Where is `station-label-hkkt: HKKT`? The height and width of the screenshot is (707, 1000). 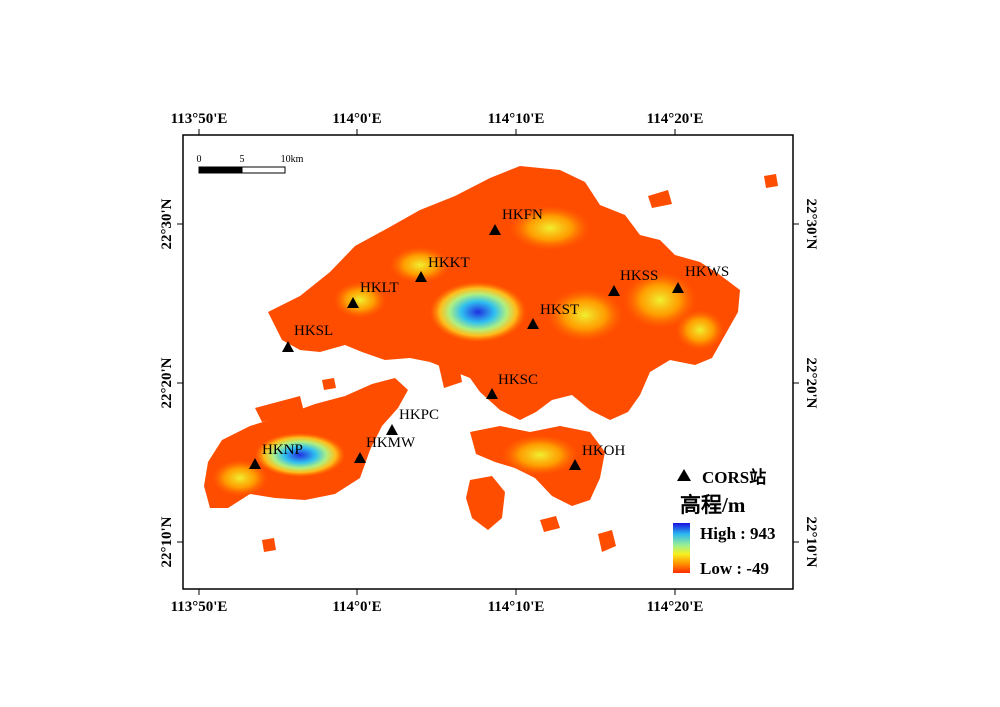
station-label-hkkt: HKKT is located at coordinates (449, 263).